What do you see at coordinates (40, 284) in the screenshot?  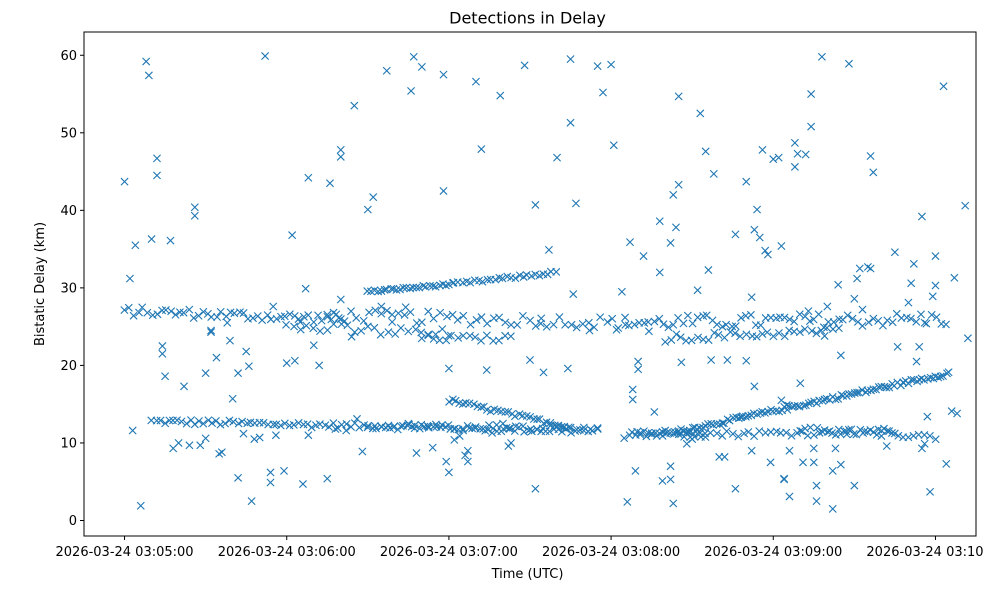 I see `y-axis-label: Bistatic Delay (km)` at bounding box center [40, 284].